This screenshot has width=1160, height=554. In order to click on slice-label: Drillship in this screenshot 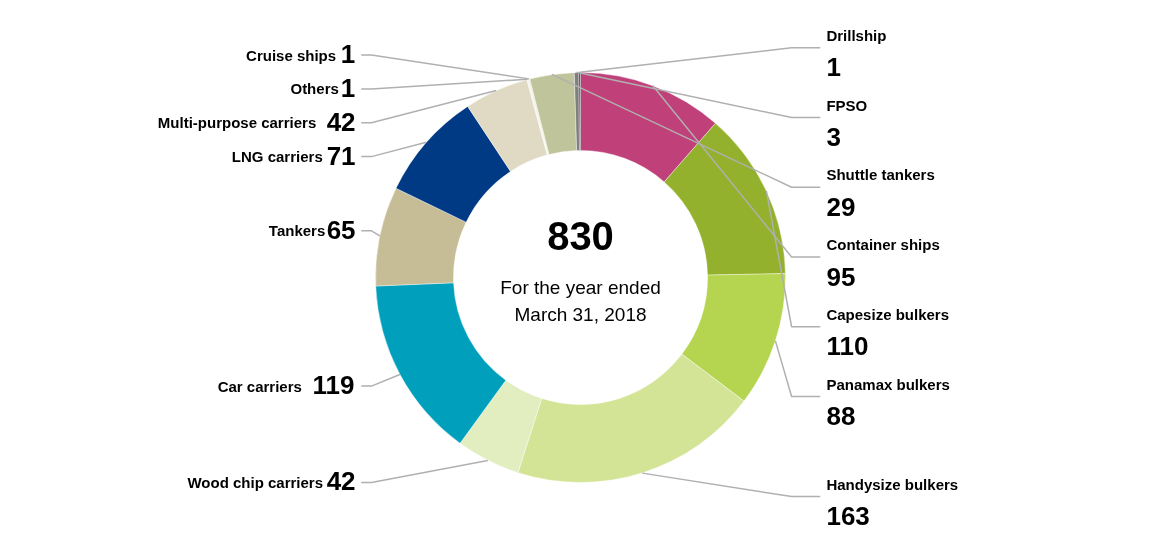, I will do `click(856, 35)`.